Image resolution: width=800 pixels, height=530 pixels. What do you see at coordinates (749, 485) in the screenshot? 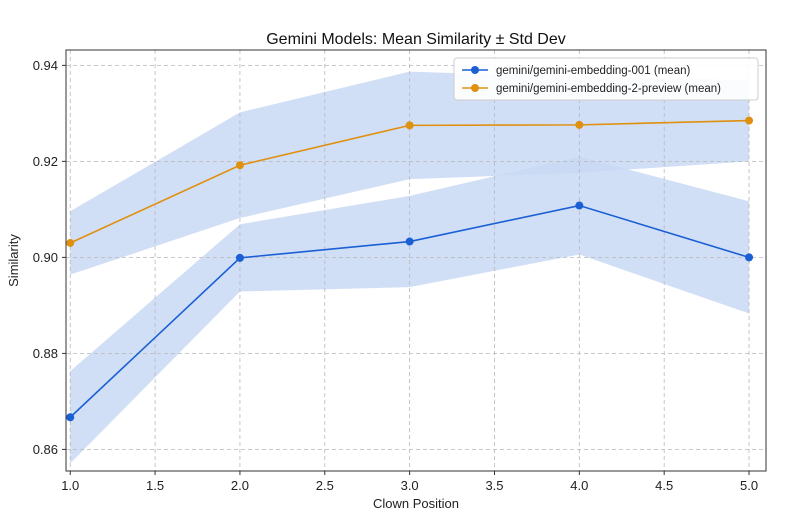
I see `x-tick-label: 5.0` at bounding box center [749, 485].